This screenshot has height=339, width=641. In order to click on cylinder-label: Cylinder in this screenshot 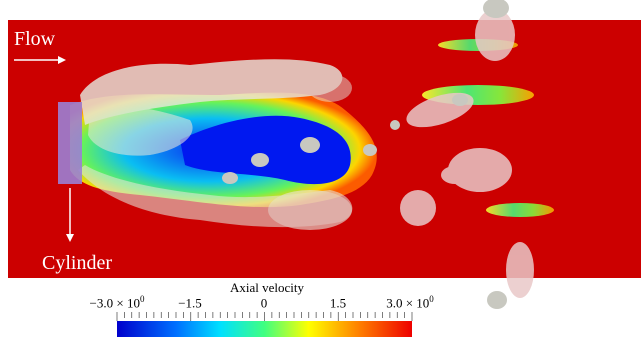, I will do `click(77, 263)`.